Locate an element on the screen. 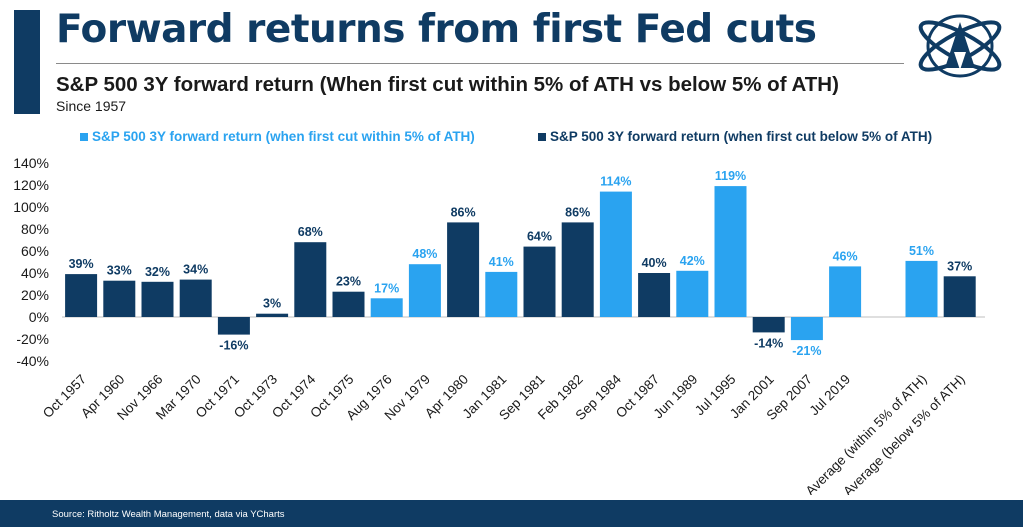  title-divider is located at coordinates (480, 63).